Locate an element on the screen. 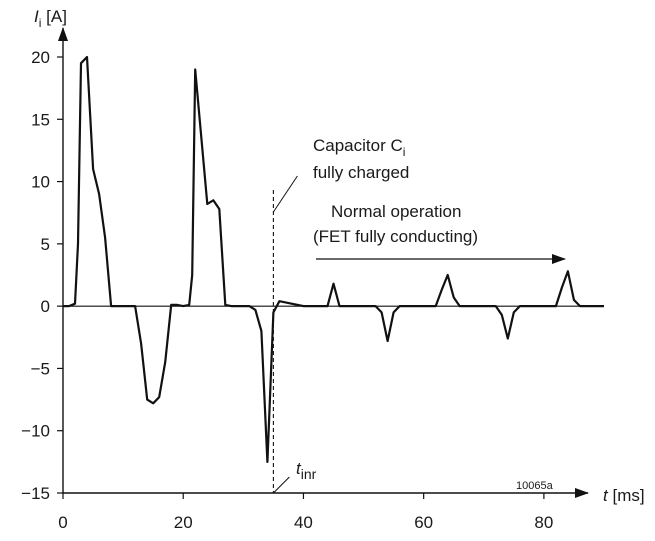 The height and width of the screenshot is (541, 655). y-tick-labels: 20 15 10 5 0 −5 −10 −15 is located at coordinates (35, 275).